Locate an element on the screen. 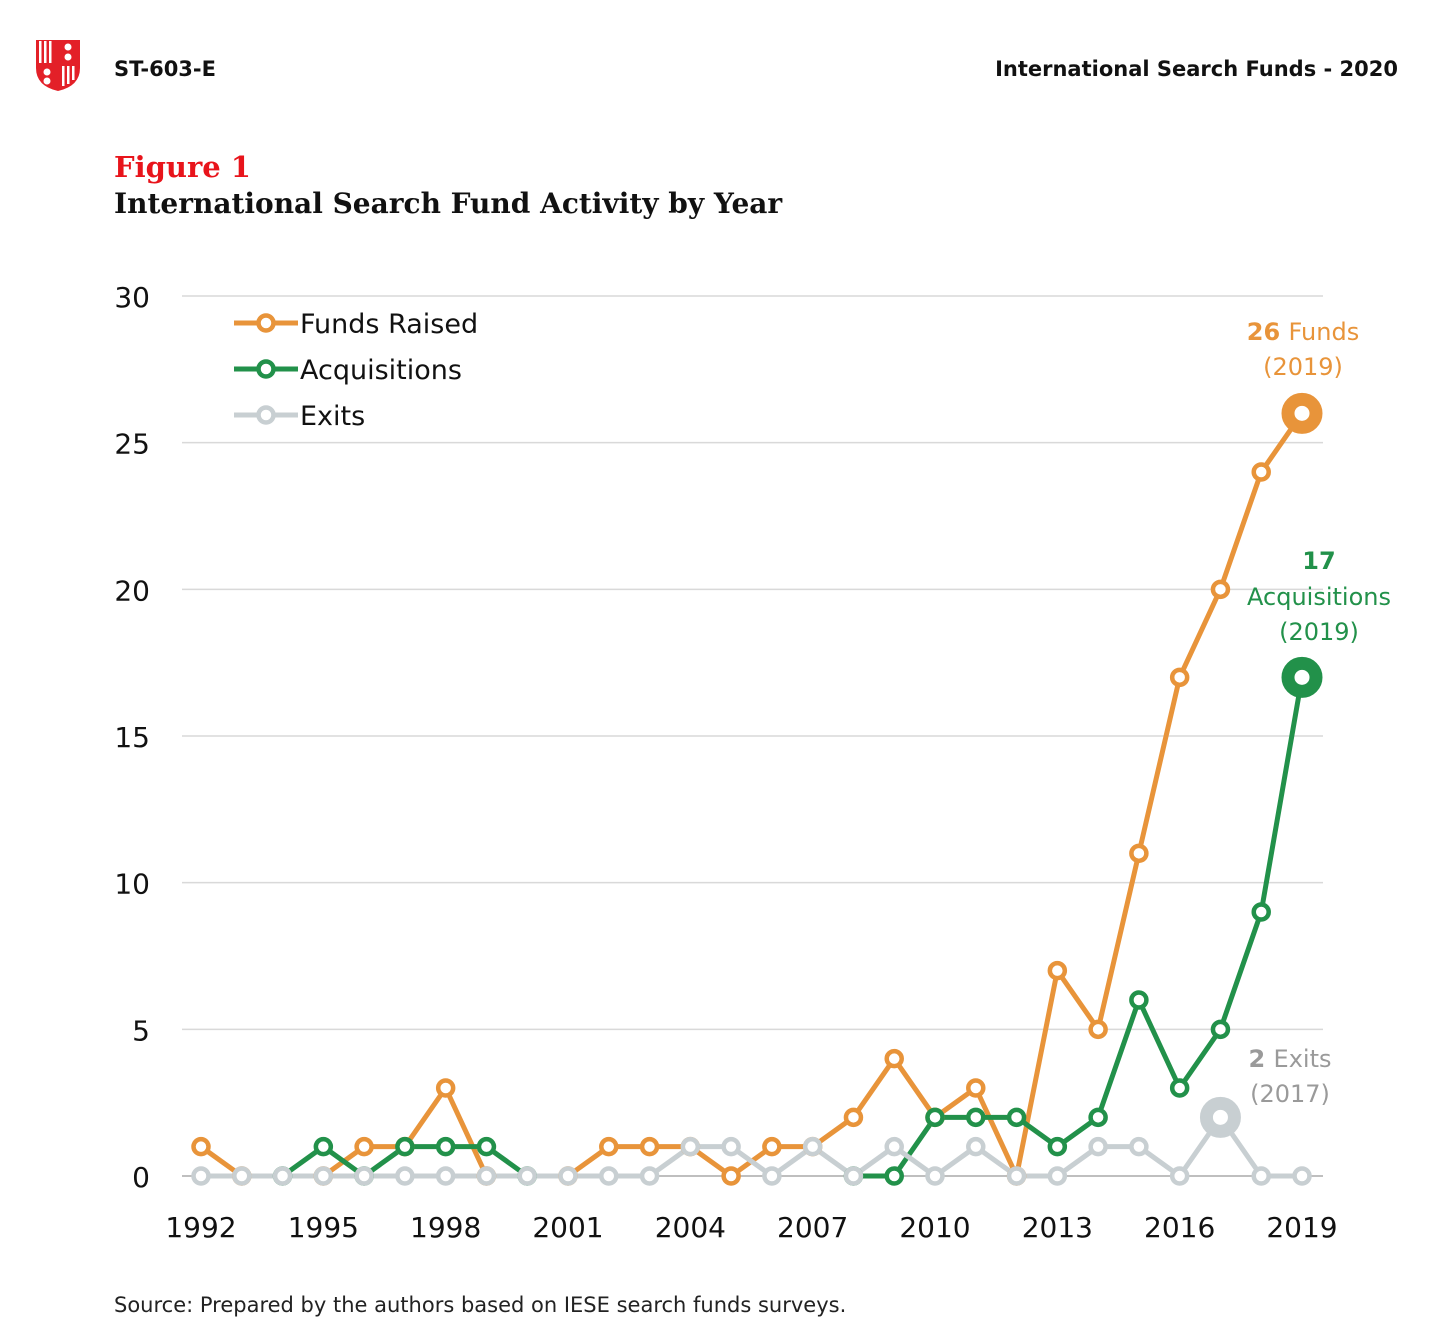 This screenshot has height=1342, width=1456. legend-label: Acquisitions is located at coordinates (381, 370).